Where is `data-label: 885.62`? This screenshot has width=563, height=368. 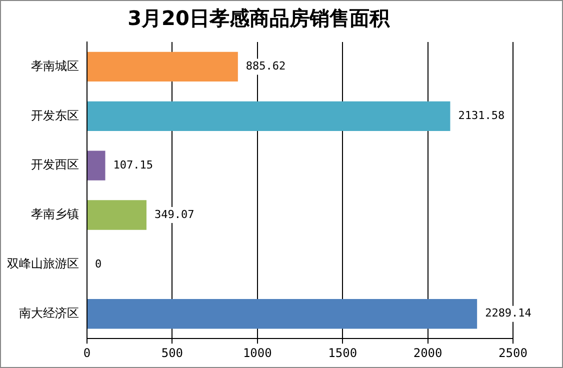
data-label: 885.62 is located at coordinates (266, 66).